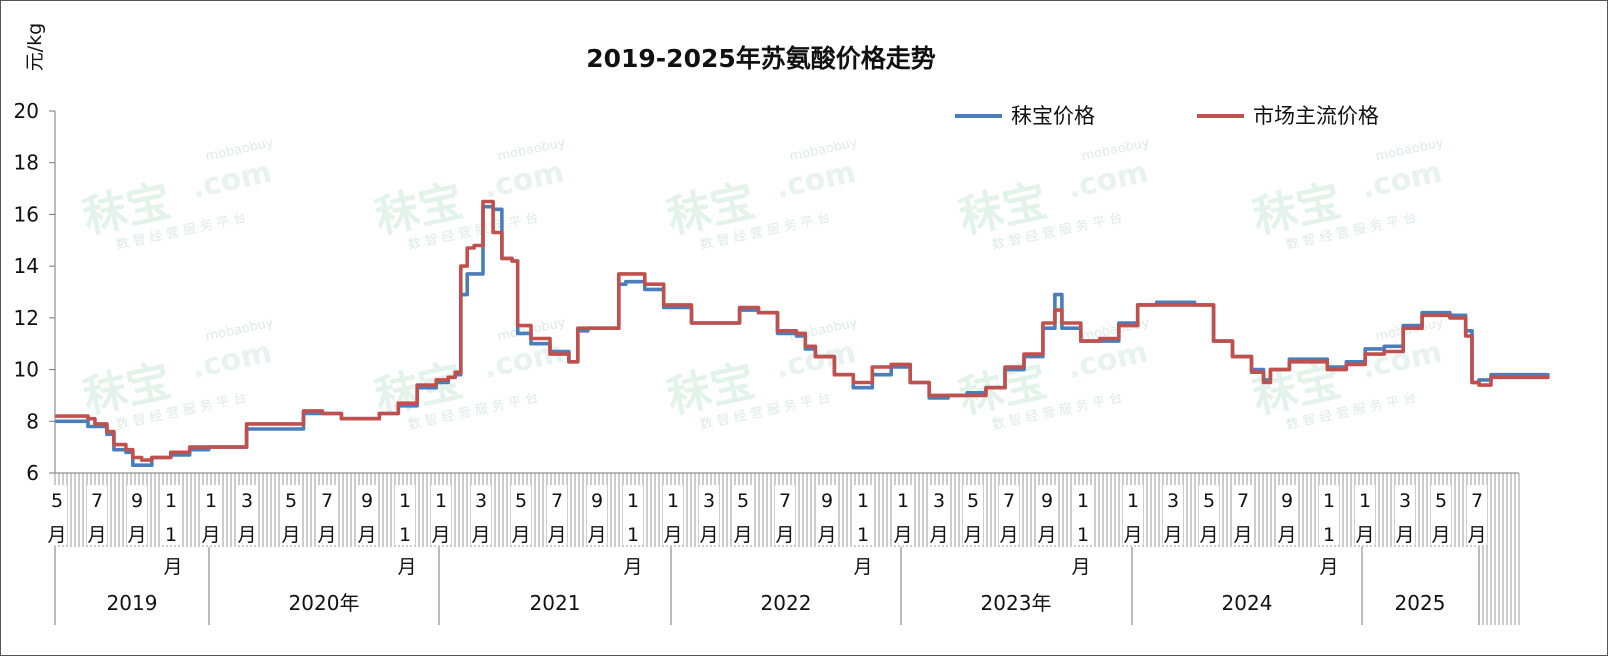 This screenshot has width=1608, height=660. What do you see at coordinates (26, 266) in the screenshot?
I see `y-tick-label: 14` at bounding box center [26, 266].